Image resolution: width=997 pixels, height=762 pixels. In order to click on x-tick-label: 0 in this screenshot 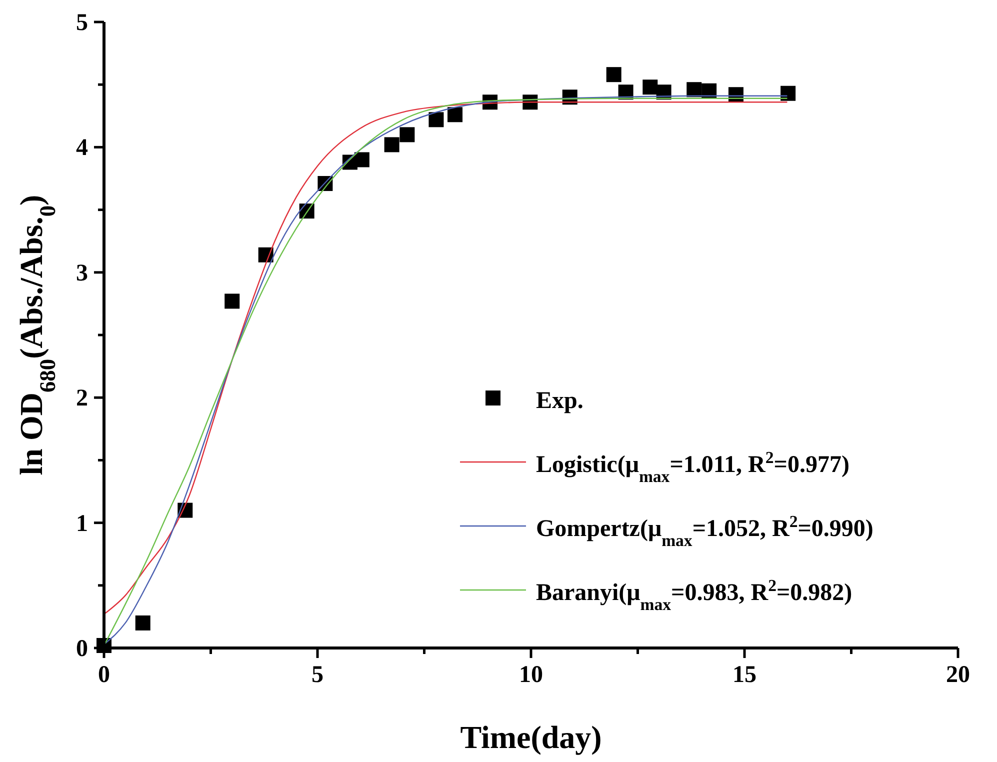, I will do `click(104, 675)`.